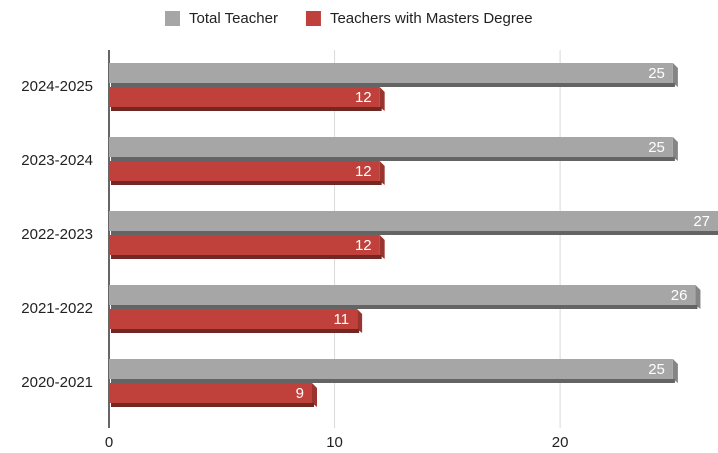  Describe the element at coordinates (334, 442) in the screenshot. I see `x-tick-label: 10` at that location.